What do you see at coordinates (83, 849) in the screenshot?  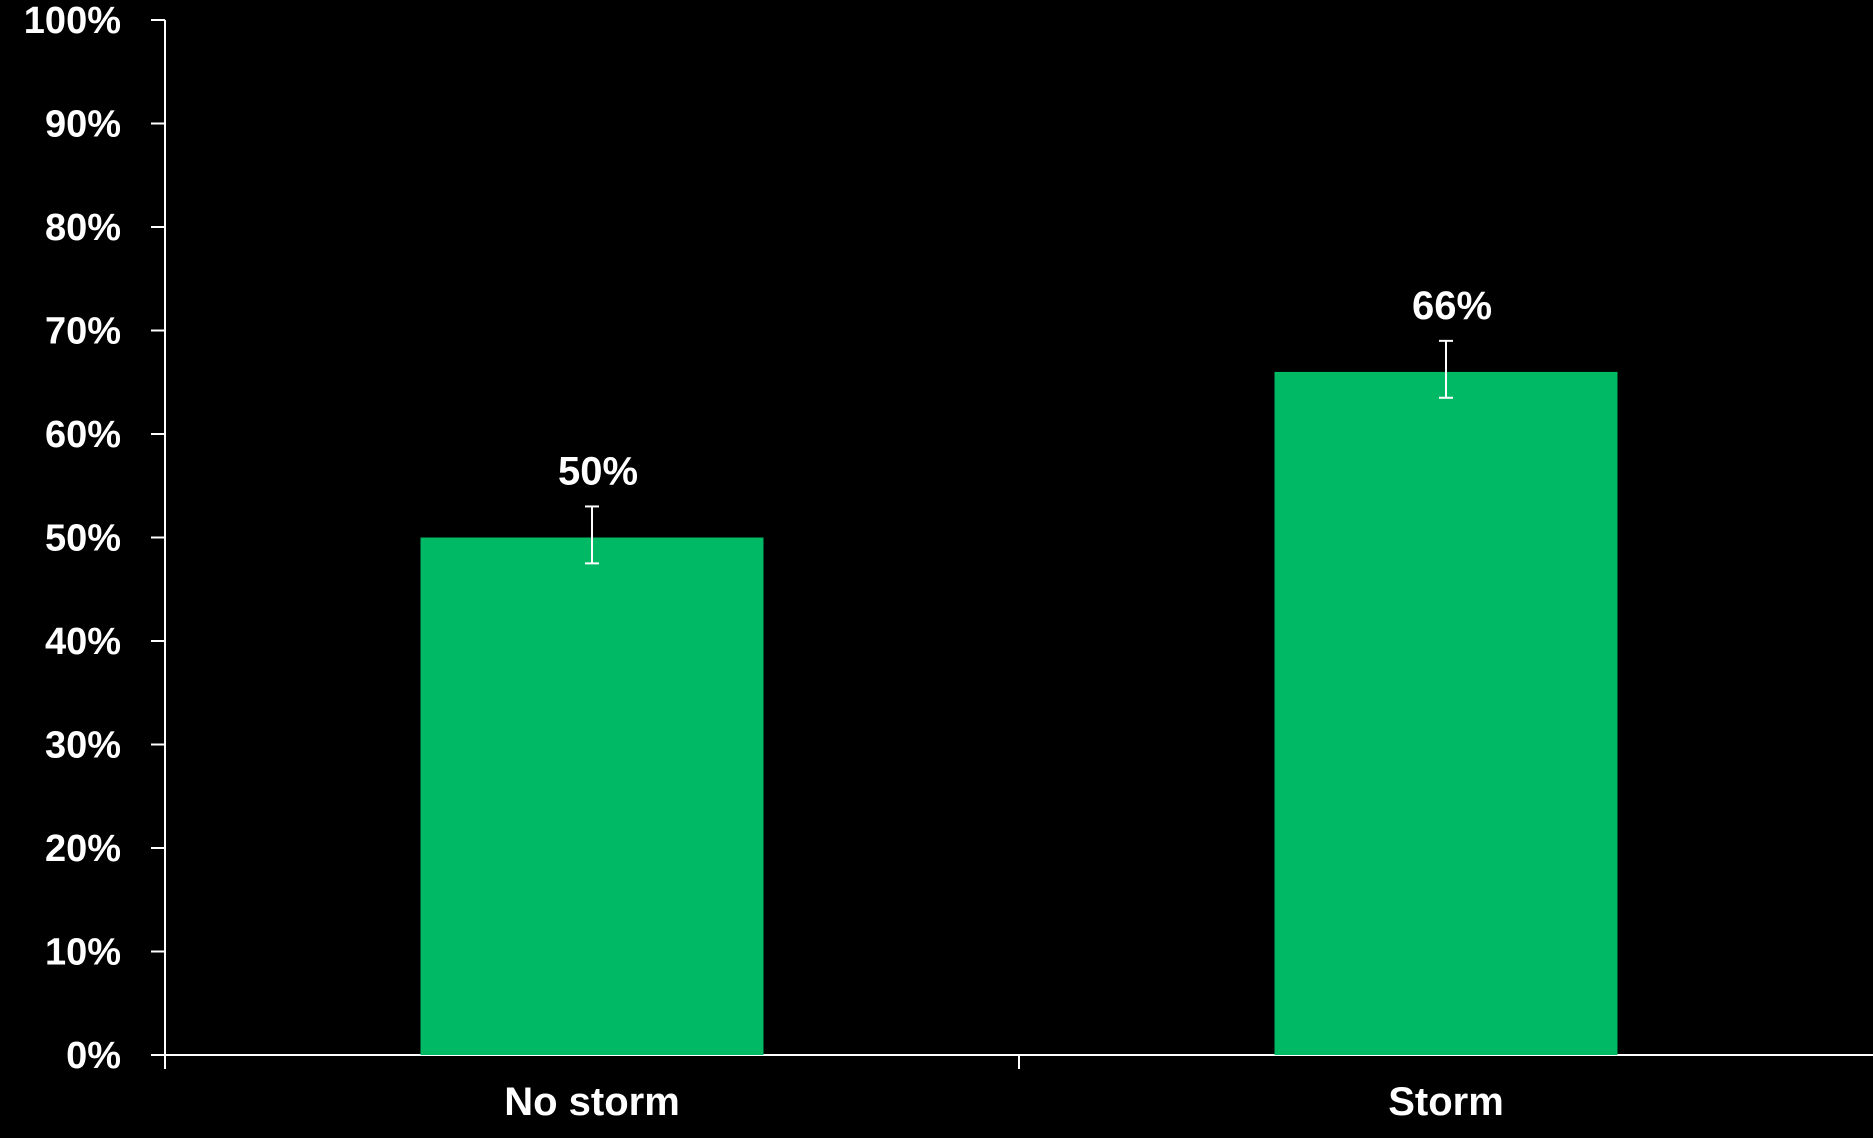 I see `y-tick-label: 20%` at bounding box center [83, 849].